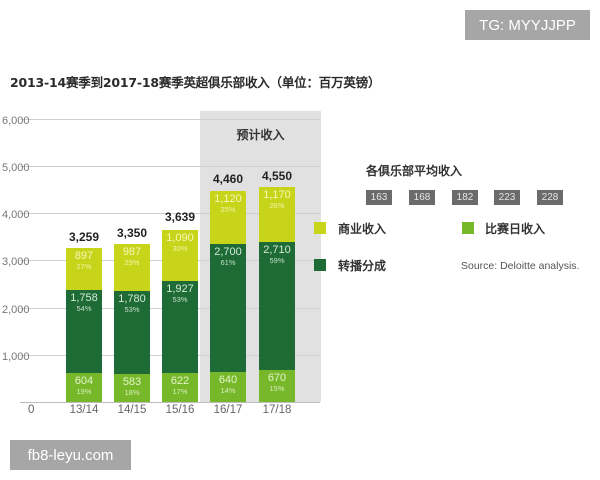  Describe the element at coordinates (320, 228) in the screenshot. I see `legend-swatch-commercial` at that location.